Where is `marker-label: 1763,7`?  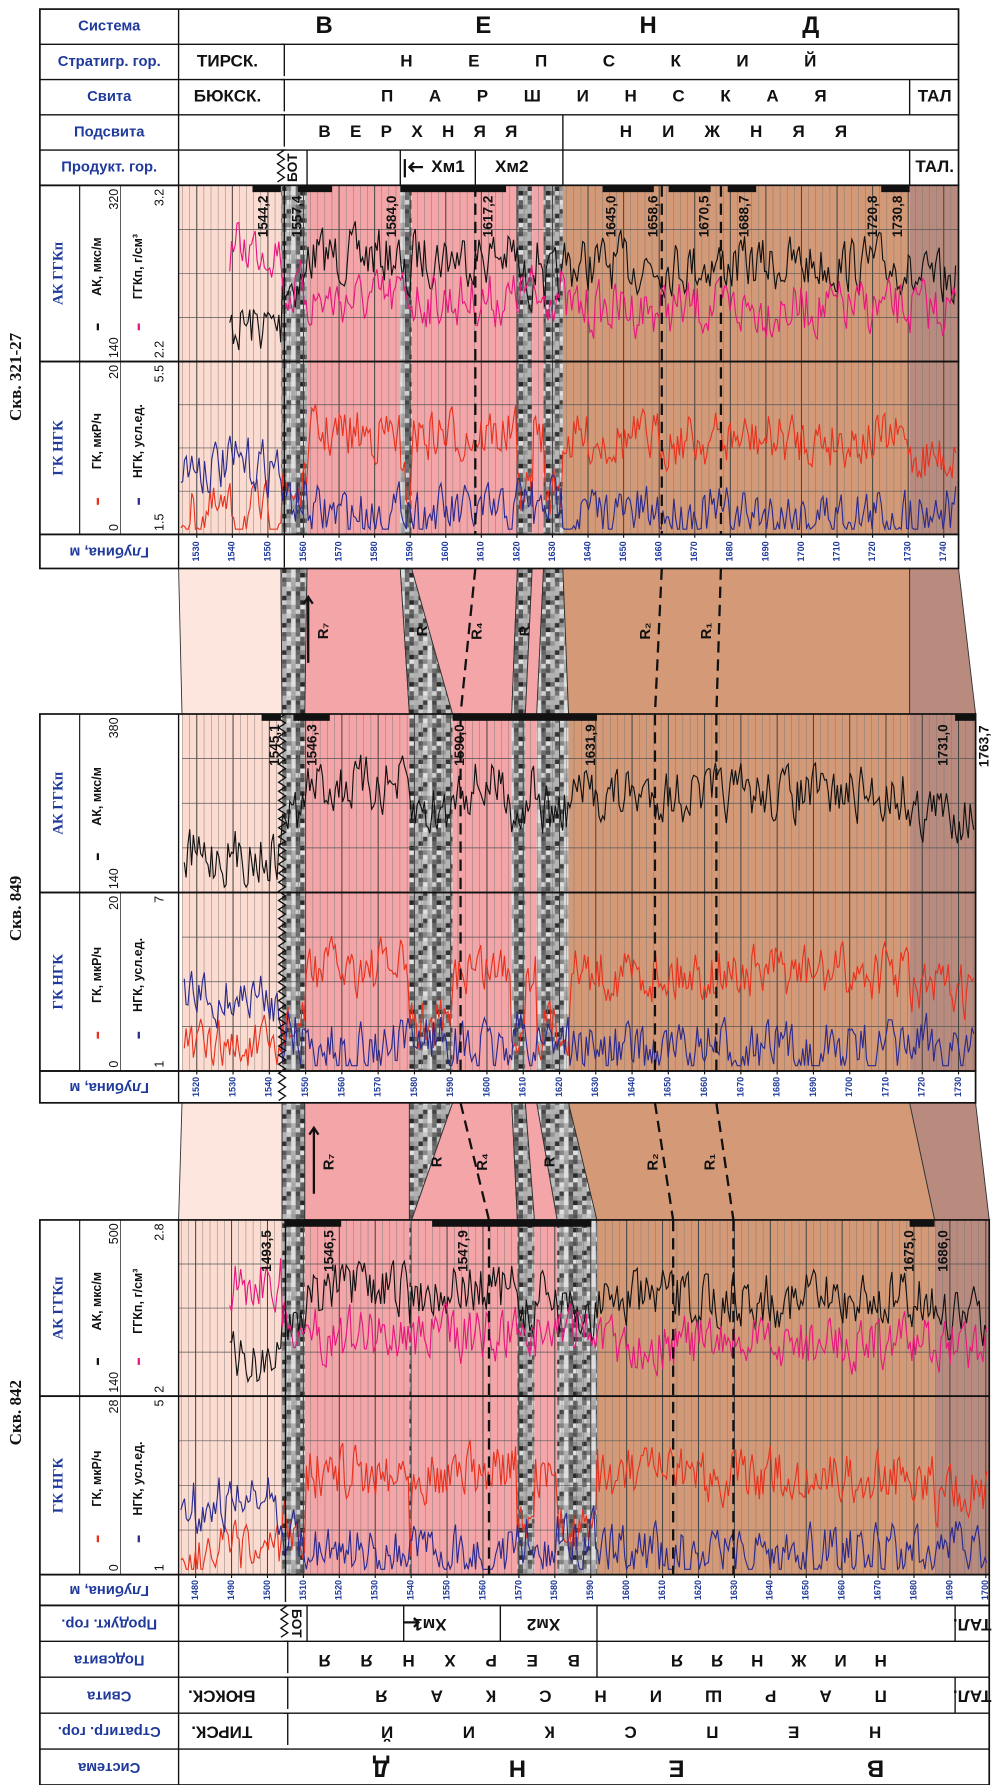
marker-label: 1763,7 is located at coordinates (983, 746).